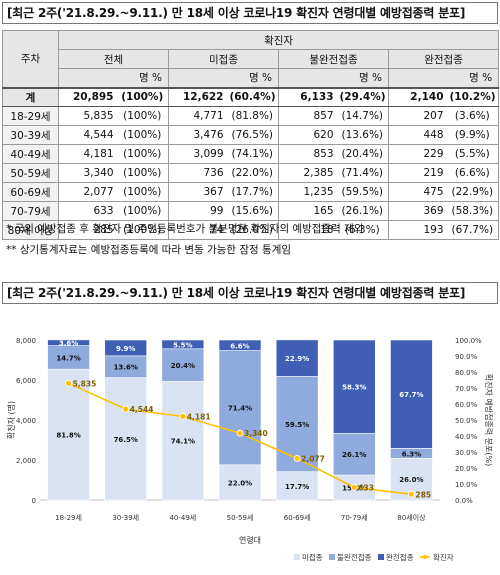 The image size is (500, 575). Describe the element at coordinates (182, 517) in the screenshot. I see `x-tick-label: 40-49세` at that location.